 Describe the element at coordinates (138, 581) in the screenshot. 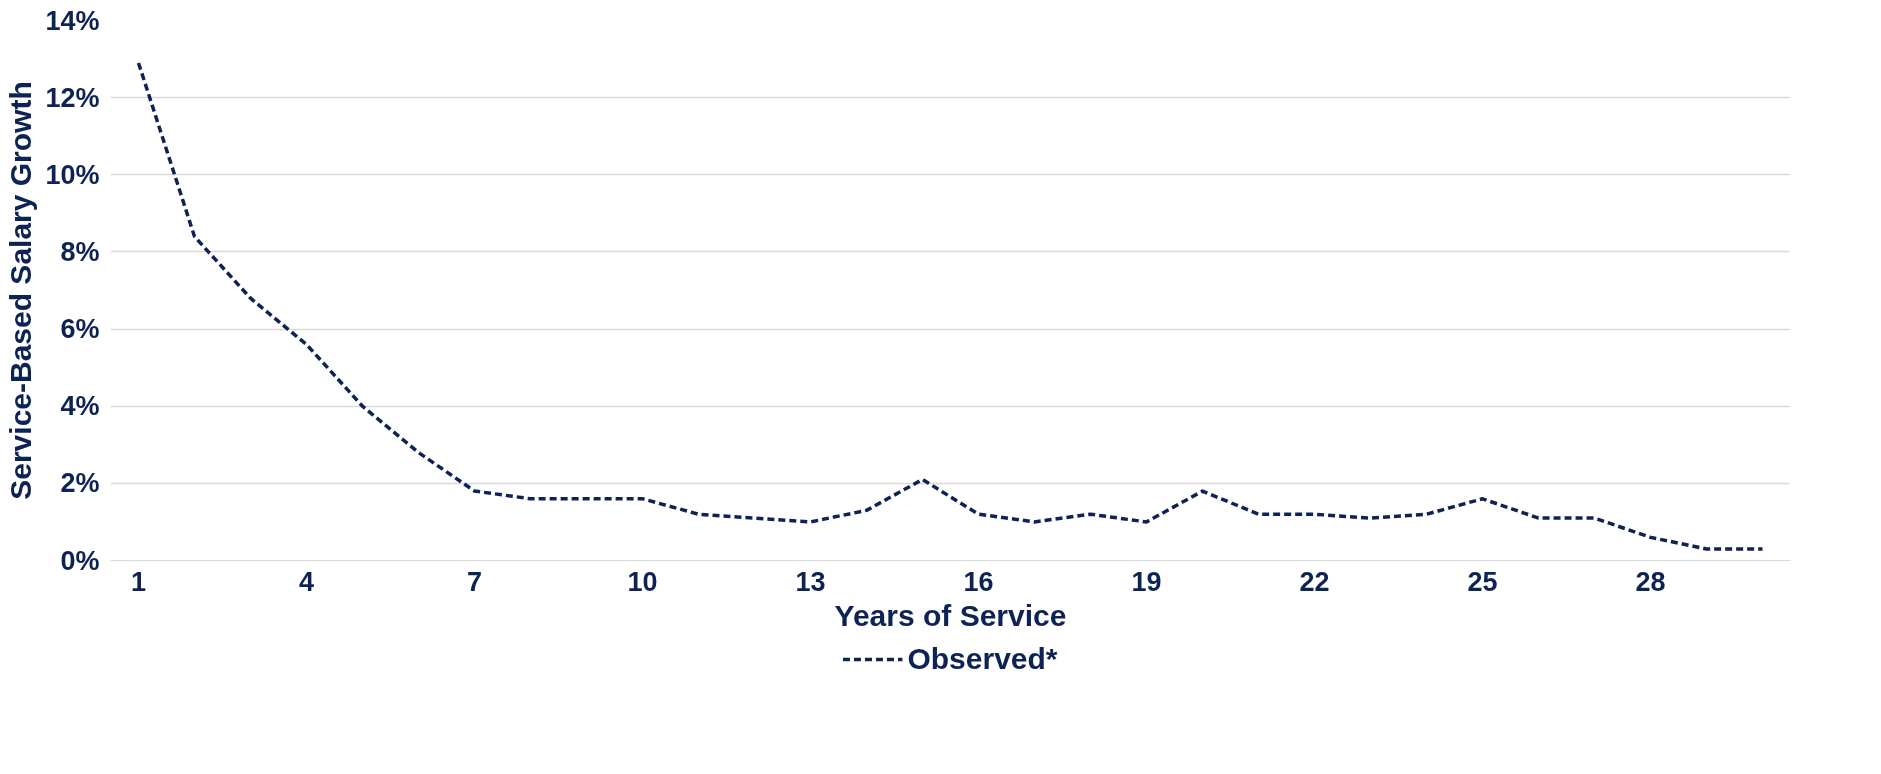

I see `x-tick-label: 1` at that location.